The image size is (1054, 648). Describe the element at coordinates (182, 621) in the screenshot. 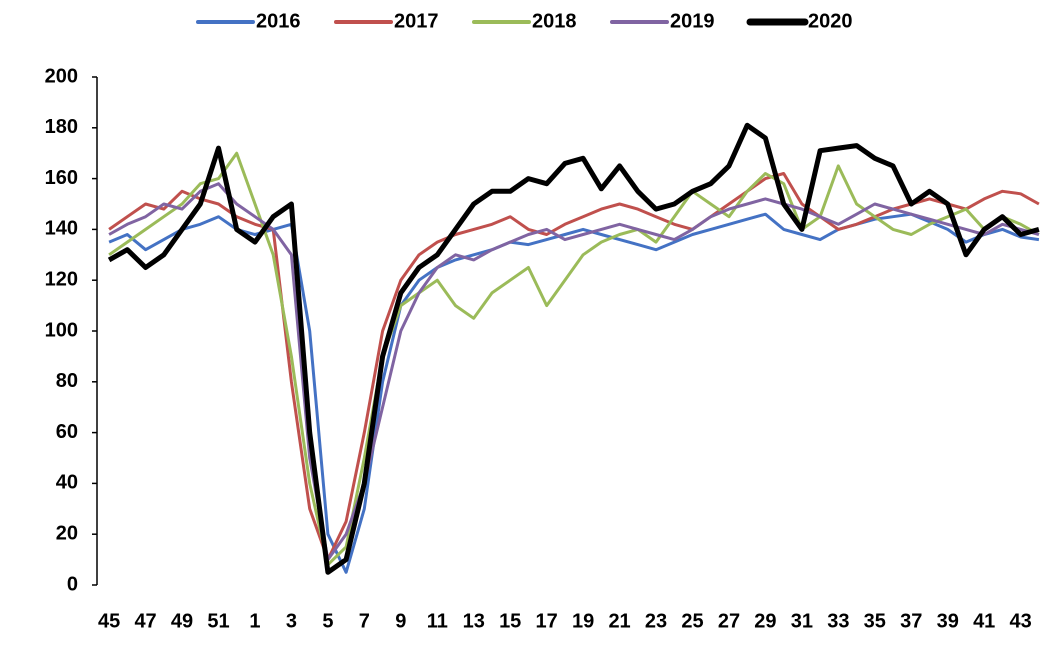

I see `x-tick-label: 49` at that location.